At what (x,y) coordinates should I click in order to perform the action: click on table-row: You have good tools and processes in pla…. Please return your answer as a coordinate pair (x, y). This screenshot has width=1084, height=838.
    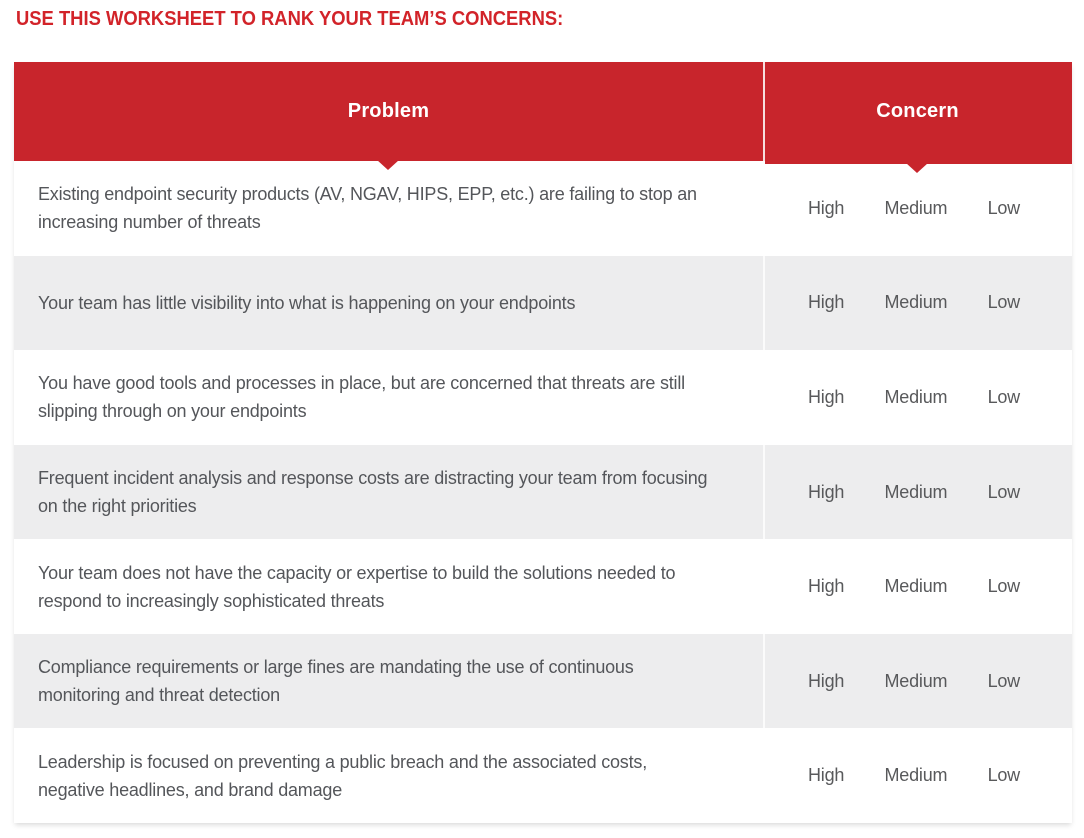
    Looking at the image, I should click on (543, 397).